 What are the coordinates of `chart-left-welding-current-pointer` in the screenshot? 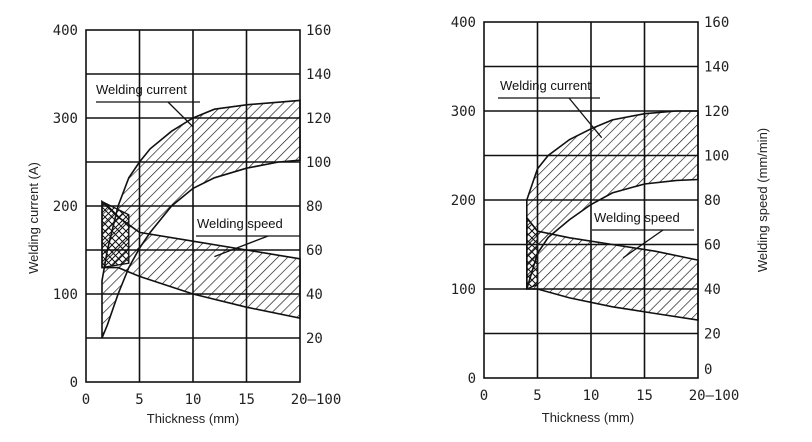 It's located at (180, 114).